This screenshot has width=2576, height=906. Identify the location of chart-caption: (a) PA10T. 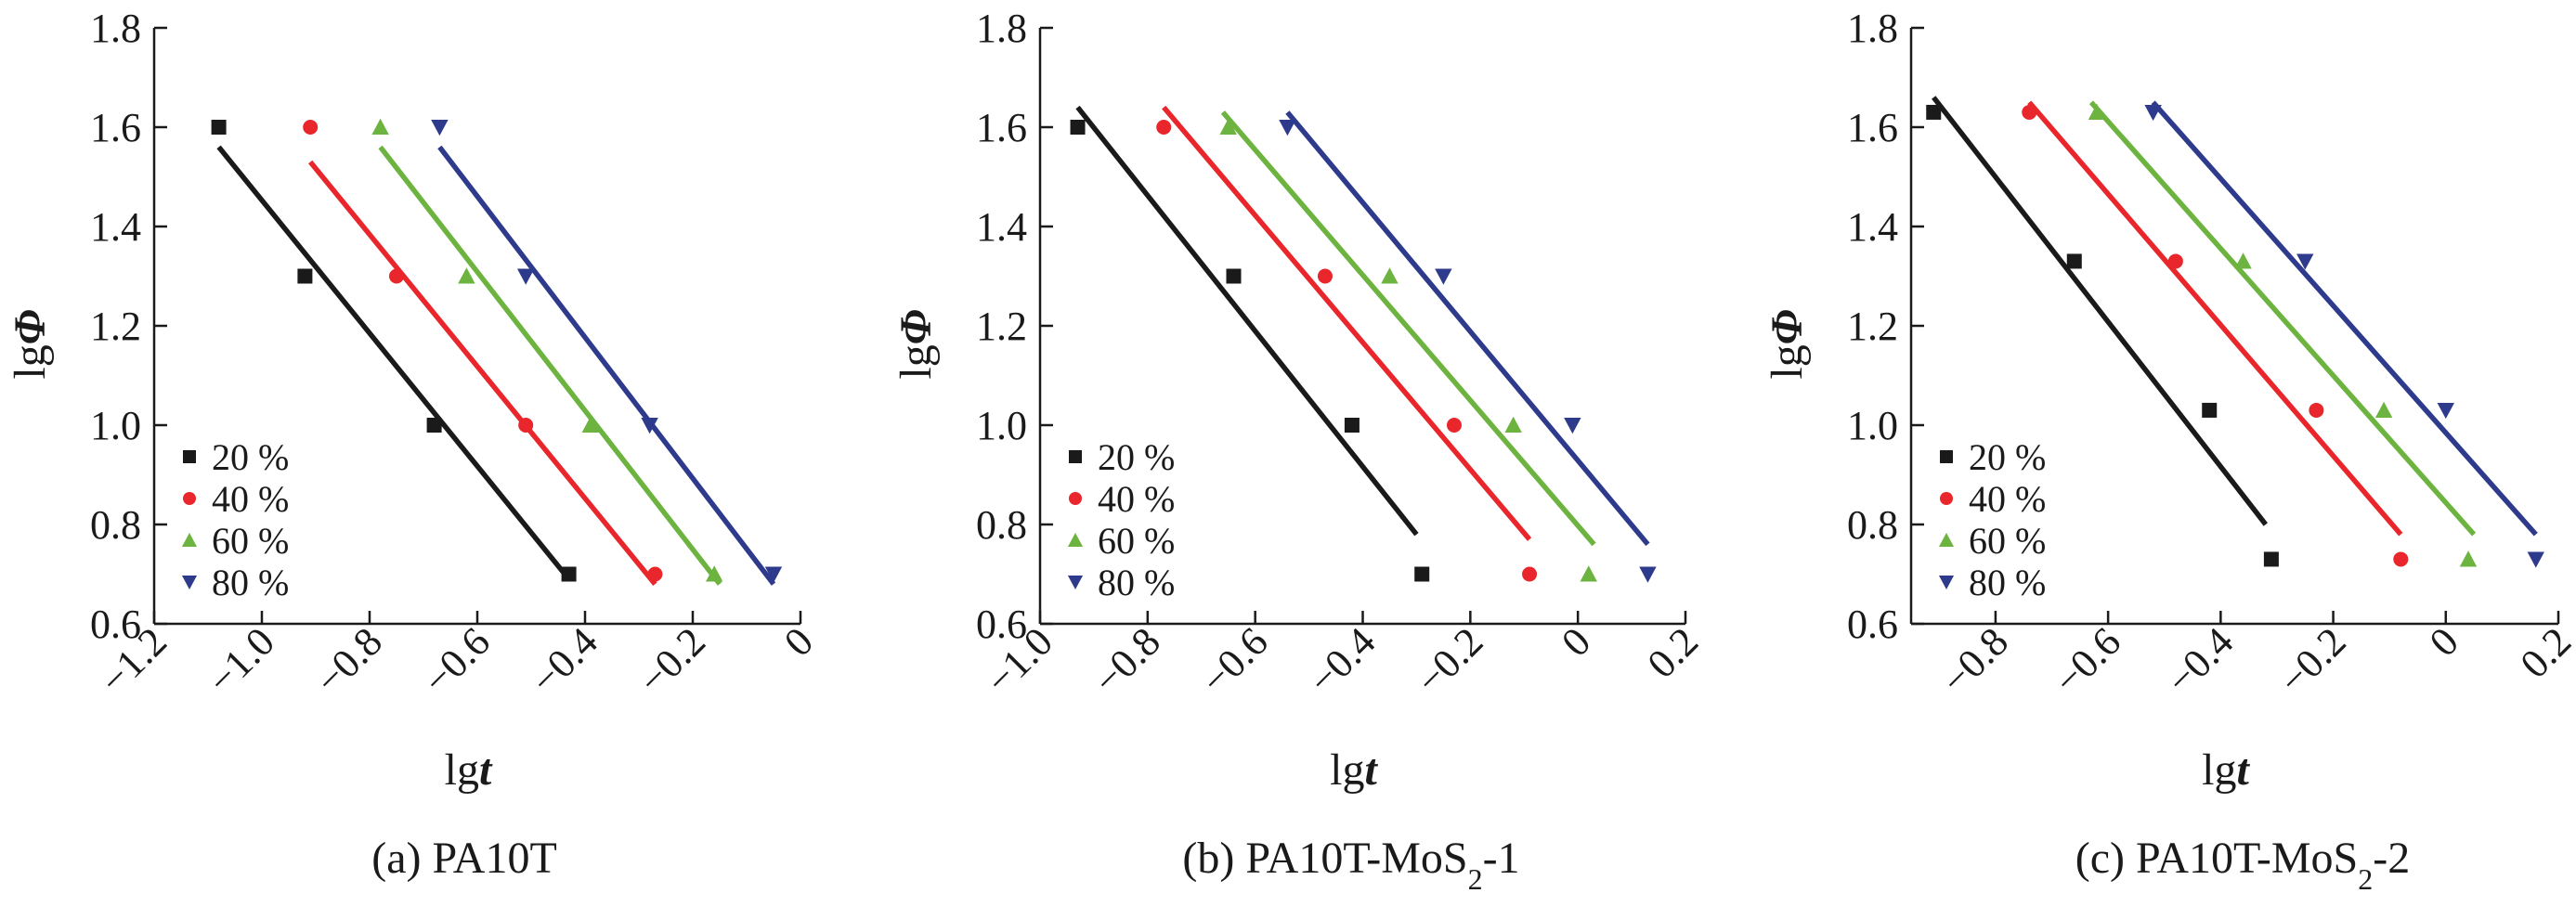
(464, 858).